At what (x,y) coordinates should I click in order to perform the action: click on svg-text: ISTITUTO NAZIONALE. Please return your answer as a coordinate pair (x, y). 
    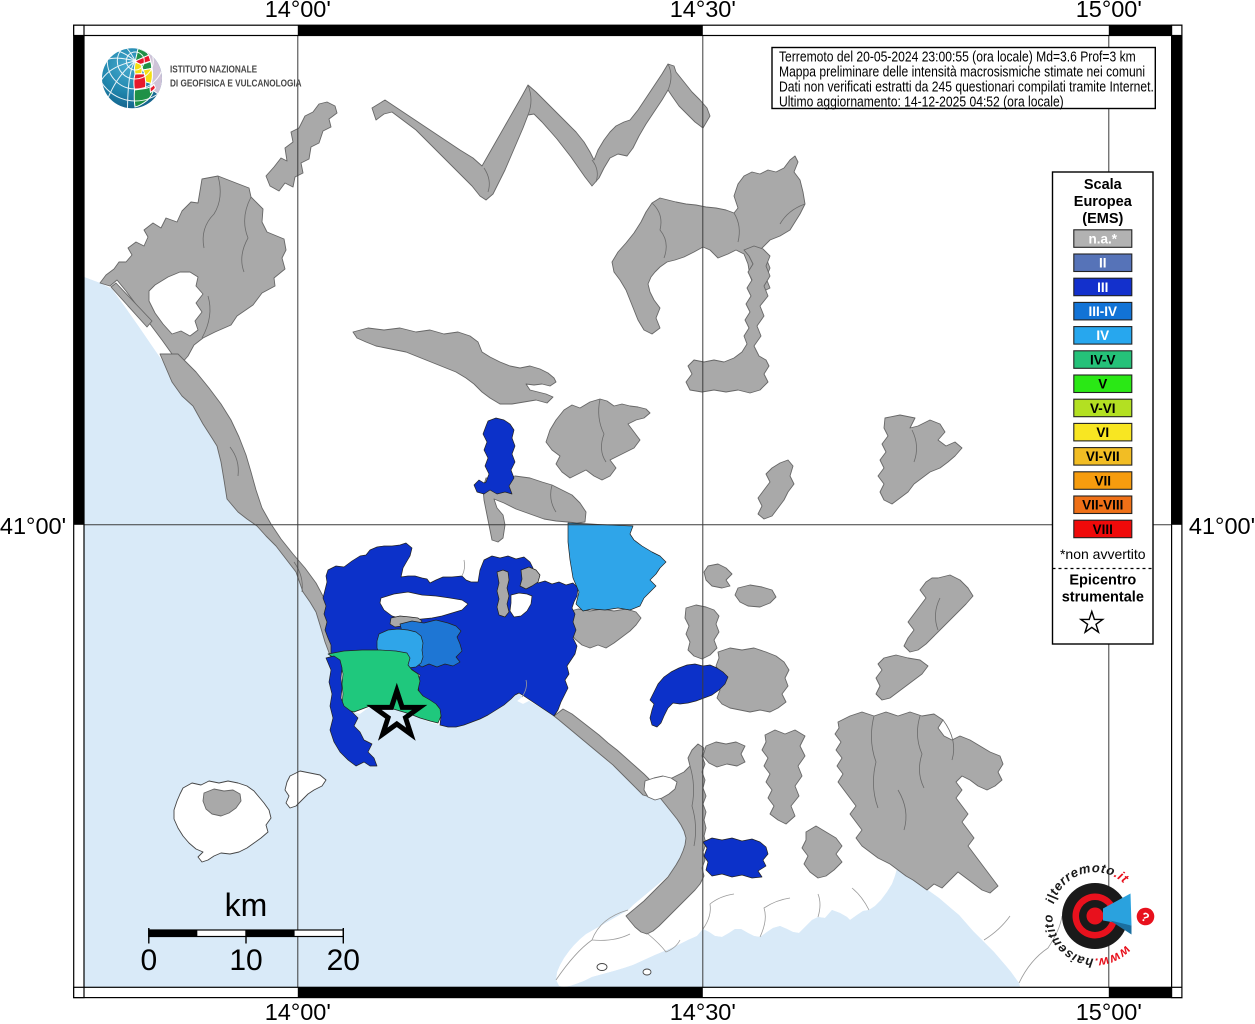
    Looking at the image, I should click on (213, 69).